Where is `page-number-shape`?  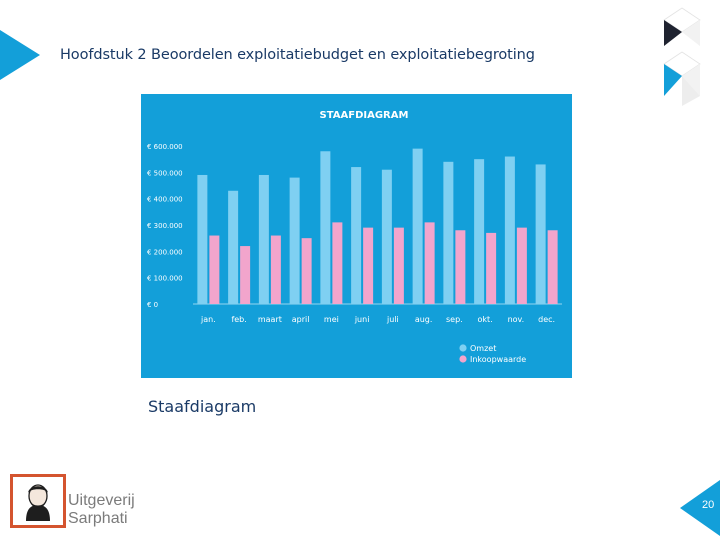
page-number-shape is located at coordinates (700, 508).